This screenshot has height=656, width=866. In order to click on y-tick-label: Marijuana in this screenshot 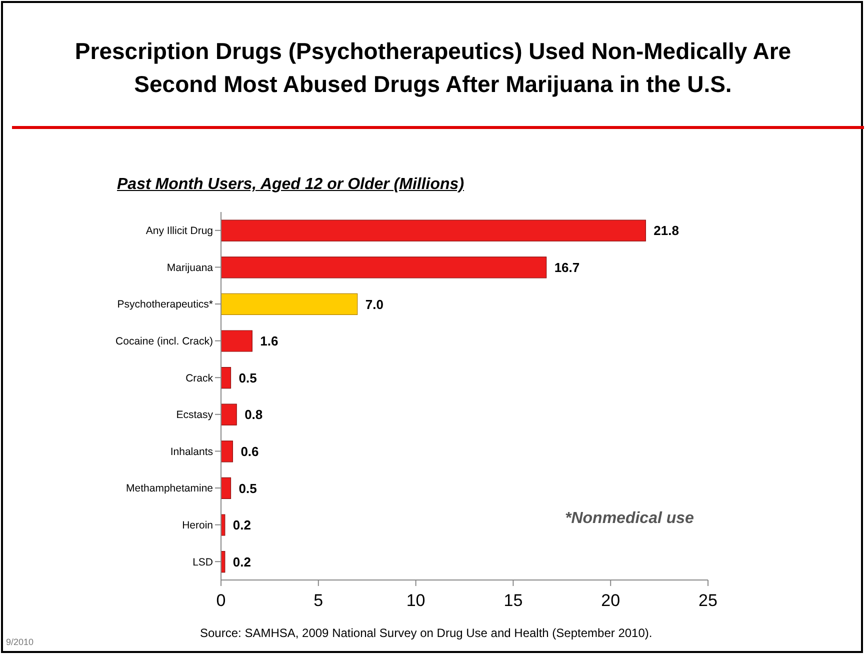, I will do `click(190, 268)`.